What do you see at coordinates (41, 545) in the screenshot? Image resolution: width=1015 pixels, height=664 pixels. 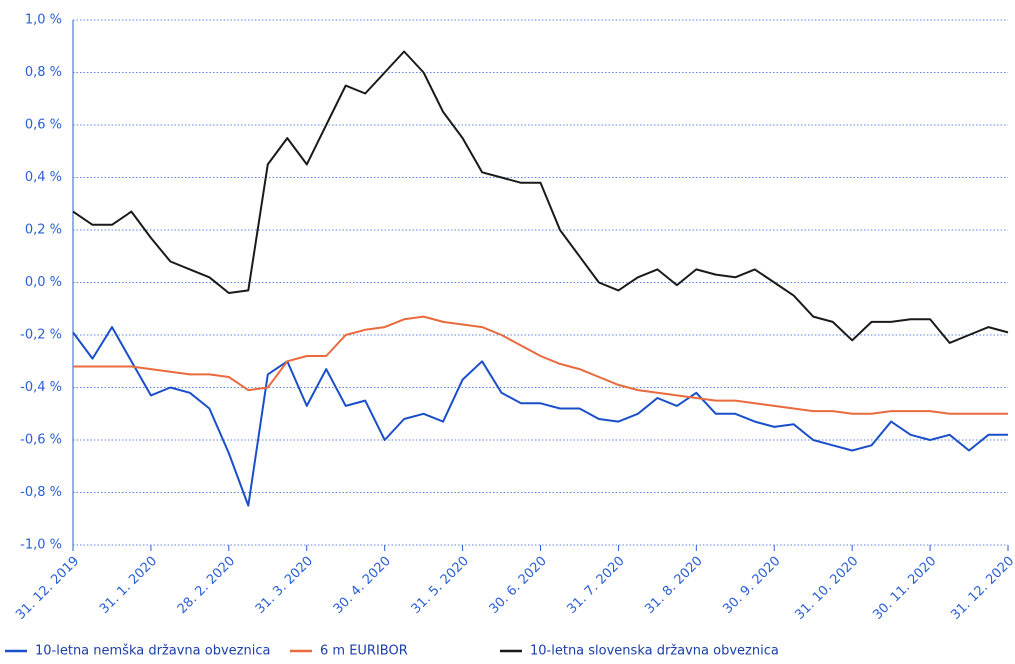 I see `y-tick-label: -1,0 %` at bounding box center [41, 545].